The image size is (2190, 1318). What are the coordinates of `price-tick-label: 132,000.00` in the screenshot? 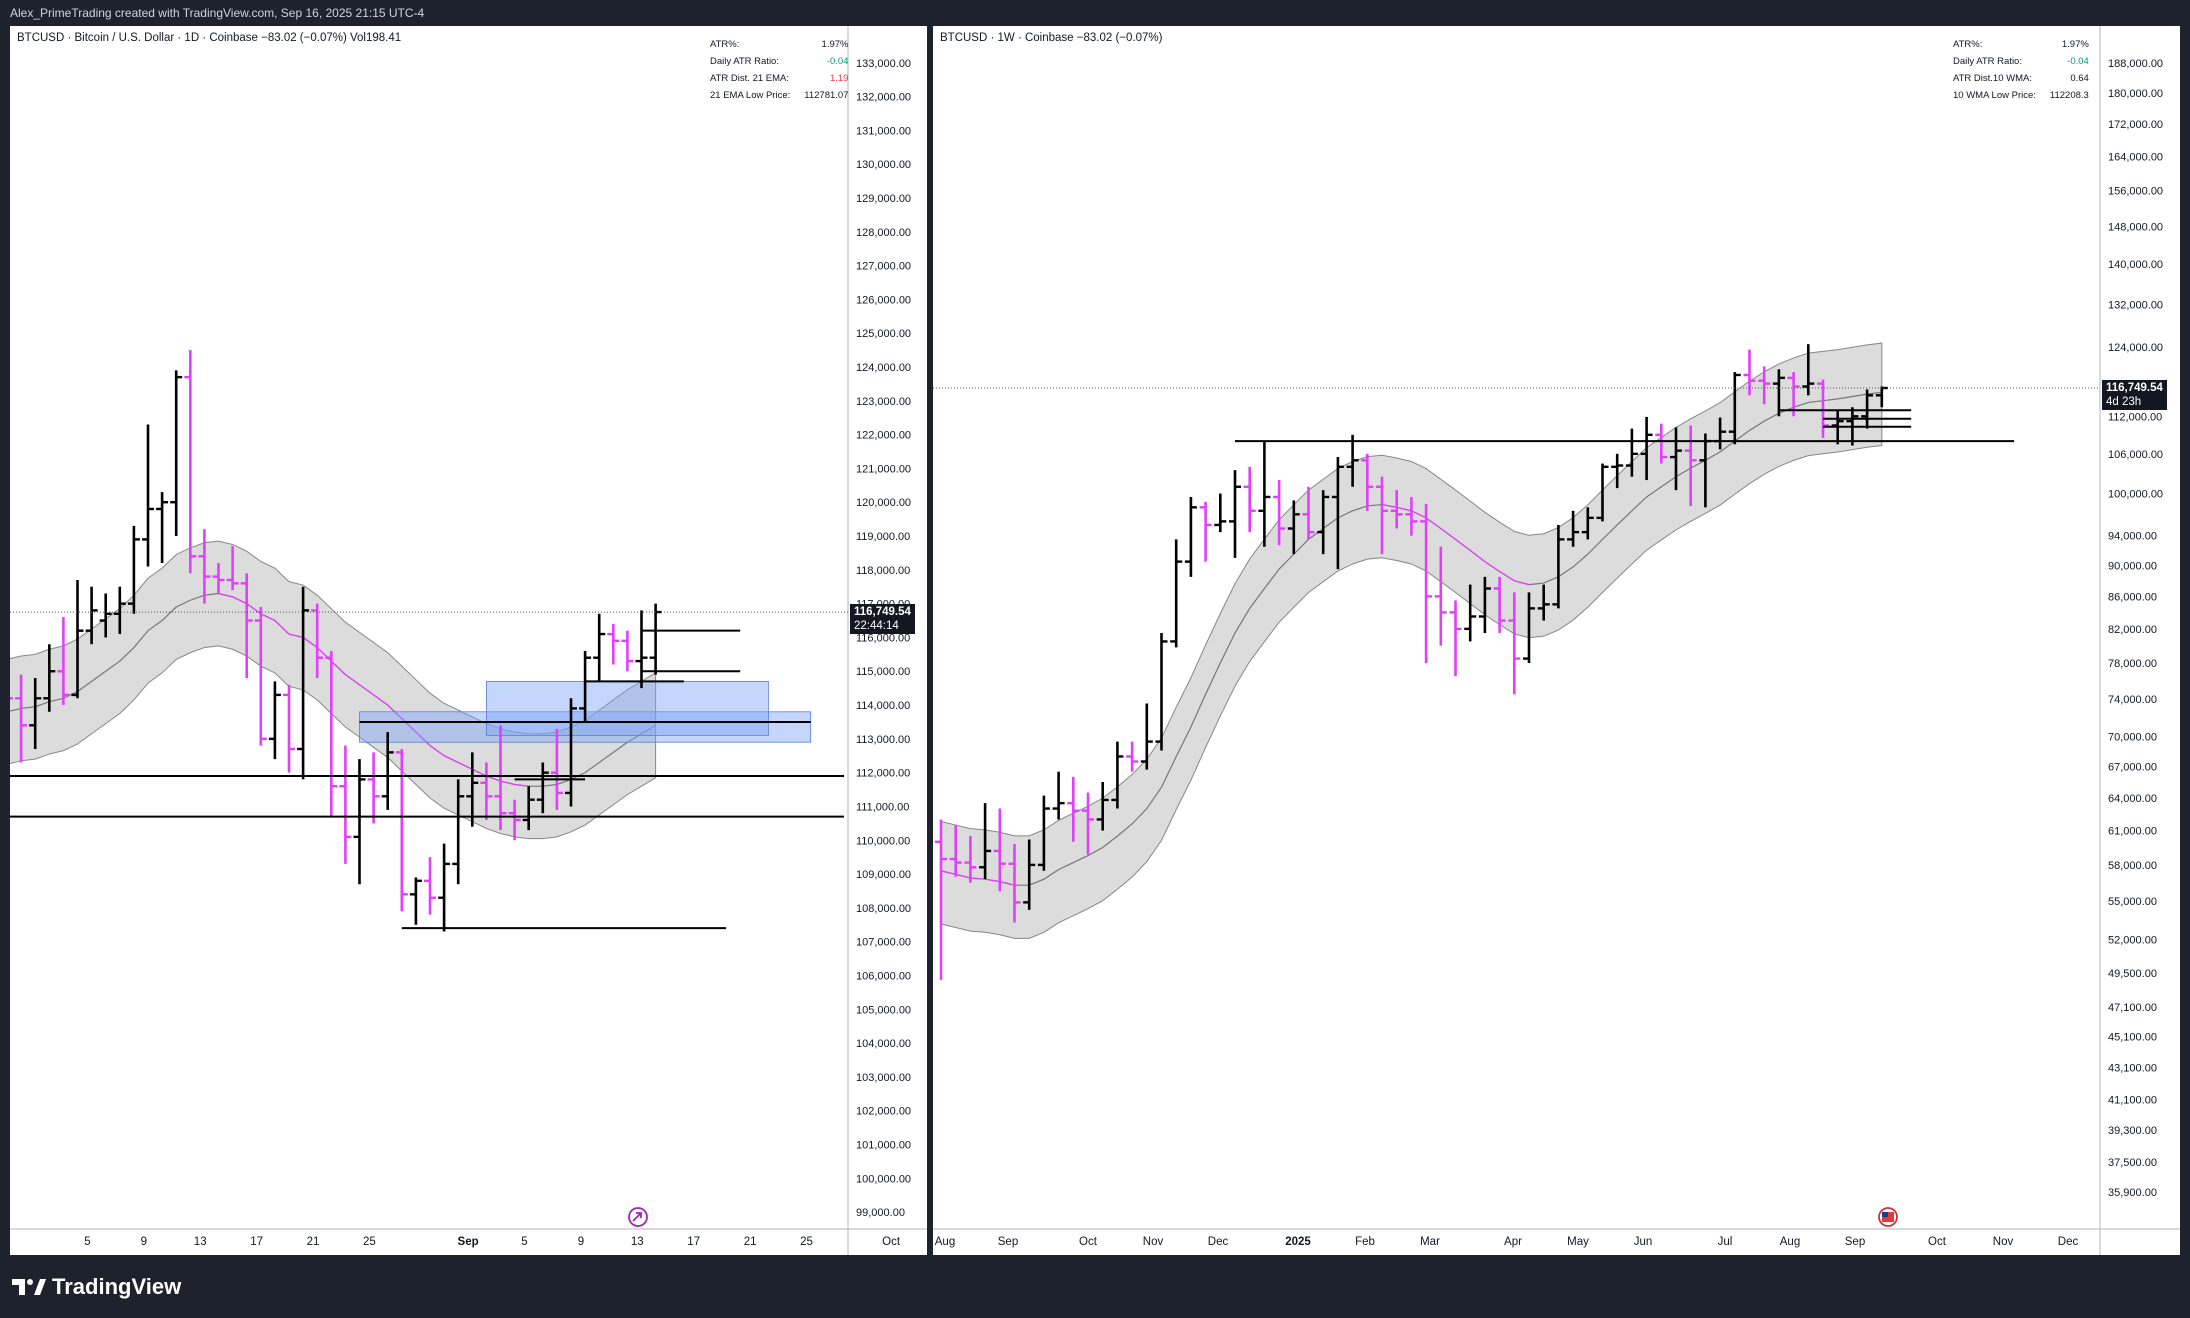 It's located at (2135, 305).